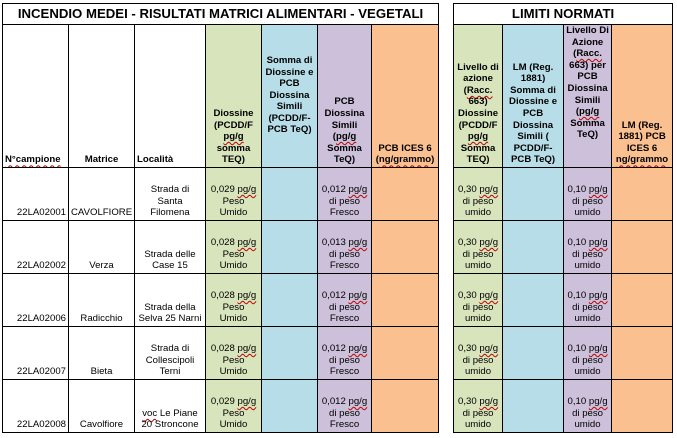 The image size is (677, 438). What do you see at coordinates (344, 247) in the screenshot?
I see `cell-pcb-dl: 0,013 pg/g di peso Fresco` at bounding box center [344, 247].